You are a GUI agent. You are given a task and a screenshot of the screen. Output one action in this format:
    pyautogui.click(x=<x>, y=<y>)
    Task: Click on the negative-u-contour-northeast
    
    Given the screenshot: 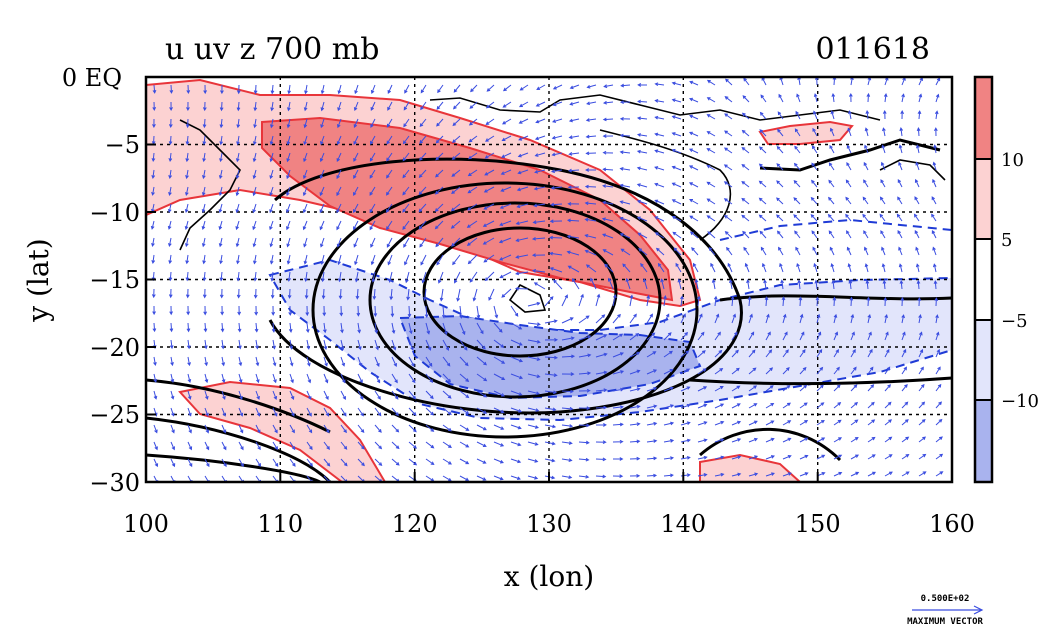 What is the action you would take?
    pyautogui.click(x=835, y=229)
    